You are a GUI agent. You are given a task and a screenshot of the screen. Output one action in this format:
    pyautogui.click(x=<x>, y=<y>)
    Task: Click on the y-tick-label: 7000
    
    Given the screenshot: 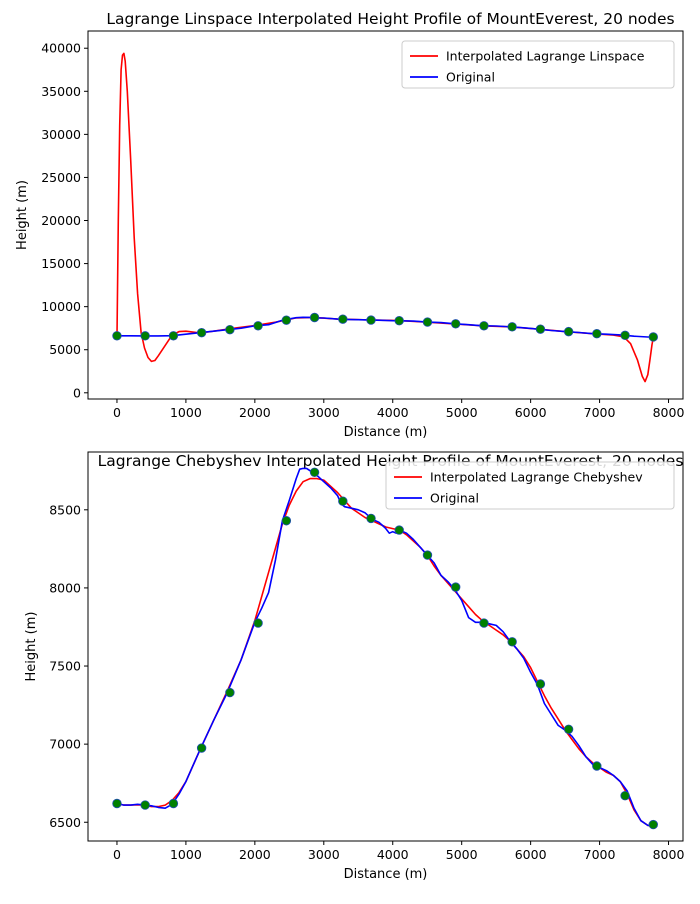 What is the action you would take?
    pyautogui.click(x=65, y=744)
    